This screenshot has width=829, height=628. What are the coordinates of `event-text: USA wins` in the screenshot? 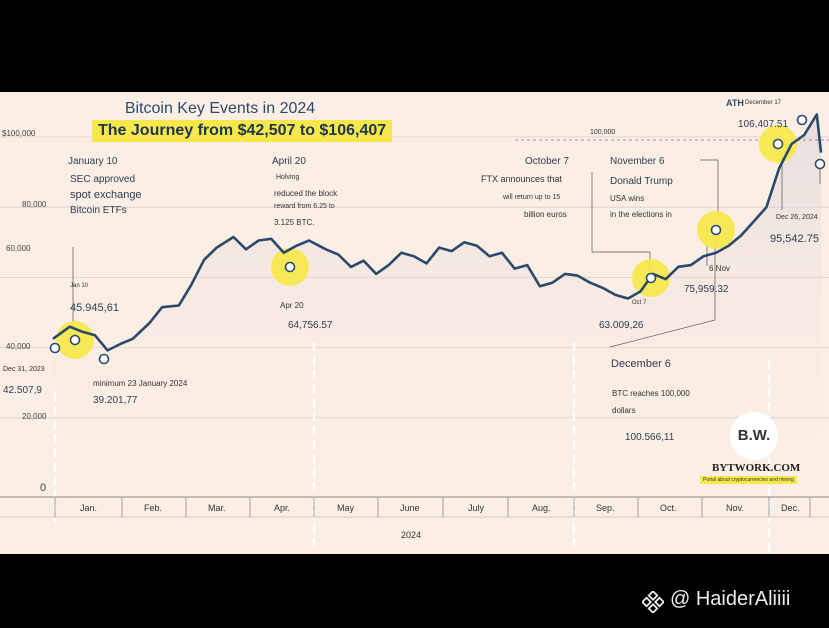 It's located at (627, 198).